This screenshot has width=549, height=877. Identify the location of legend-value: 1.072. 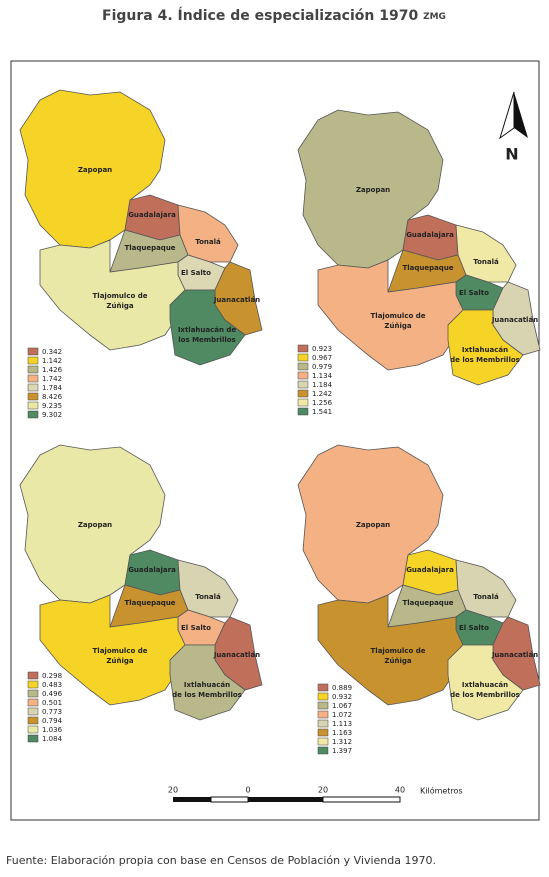
(342, 715).